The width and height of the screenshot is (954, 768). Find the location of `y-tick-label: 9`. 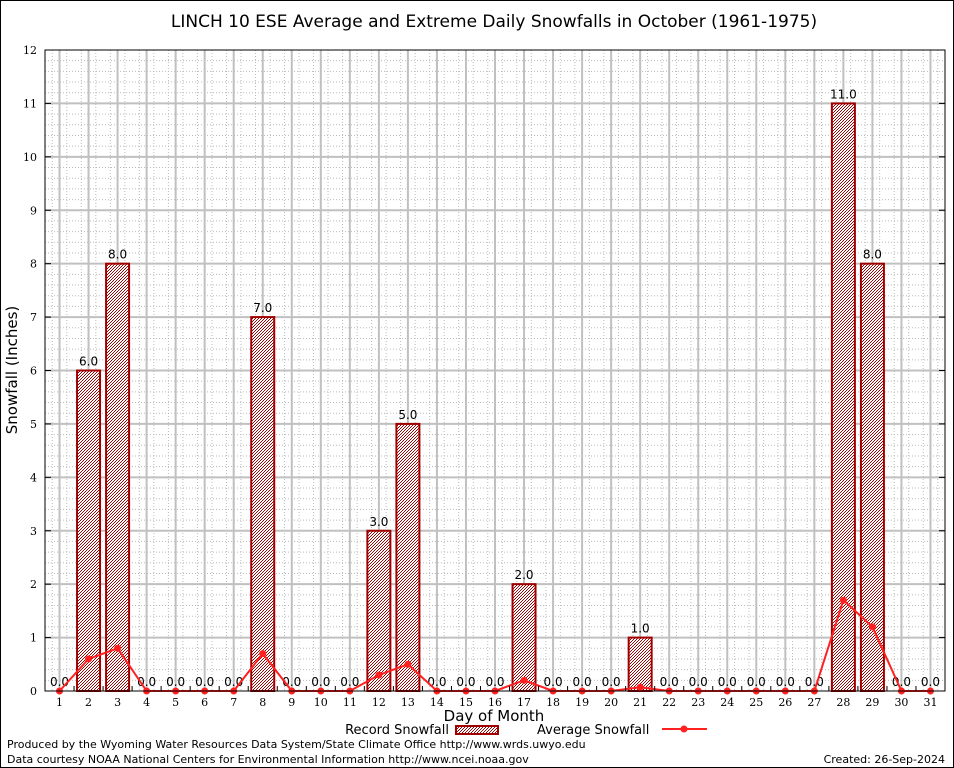

y-tick-label: 9 is located at coordinates (33, 210).